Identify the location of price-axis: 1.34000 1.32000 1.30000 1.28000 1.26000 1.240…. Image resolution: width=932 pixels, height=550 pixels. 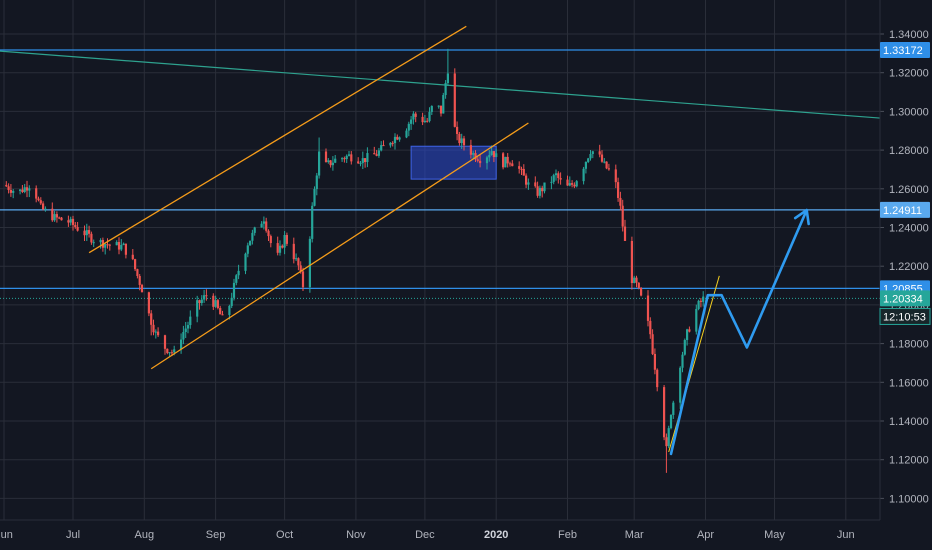
(905, 260).